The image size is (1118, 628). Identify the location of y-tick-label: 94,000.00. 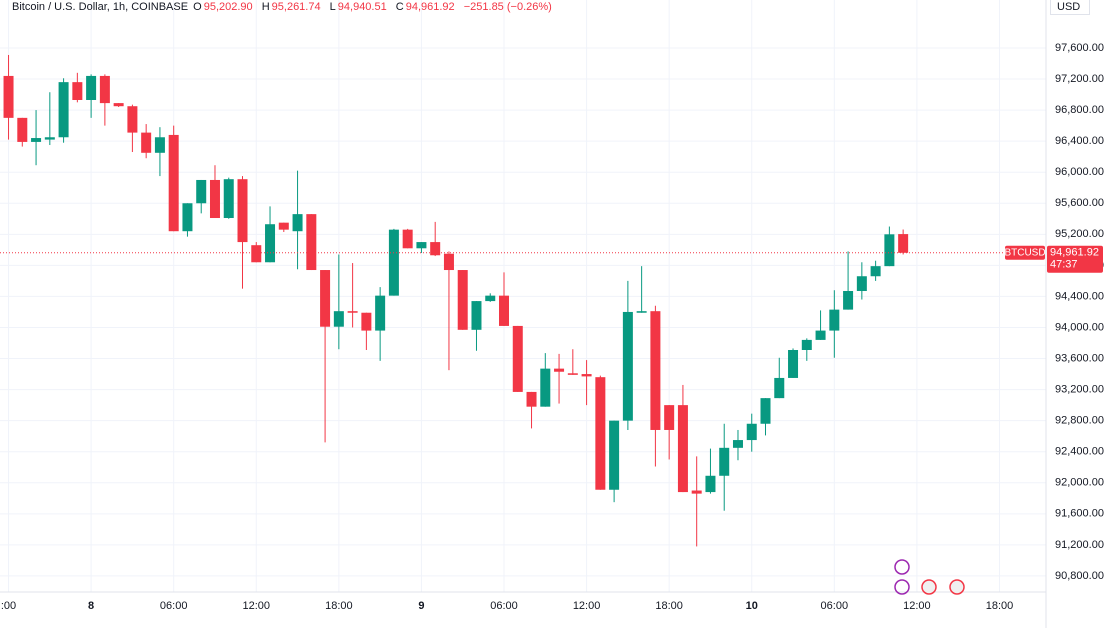
(1079, 327).